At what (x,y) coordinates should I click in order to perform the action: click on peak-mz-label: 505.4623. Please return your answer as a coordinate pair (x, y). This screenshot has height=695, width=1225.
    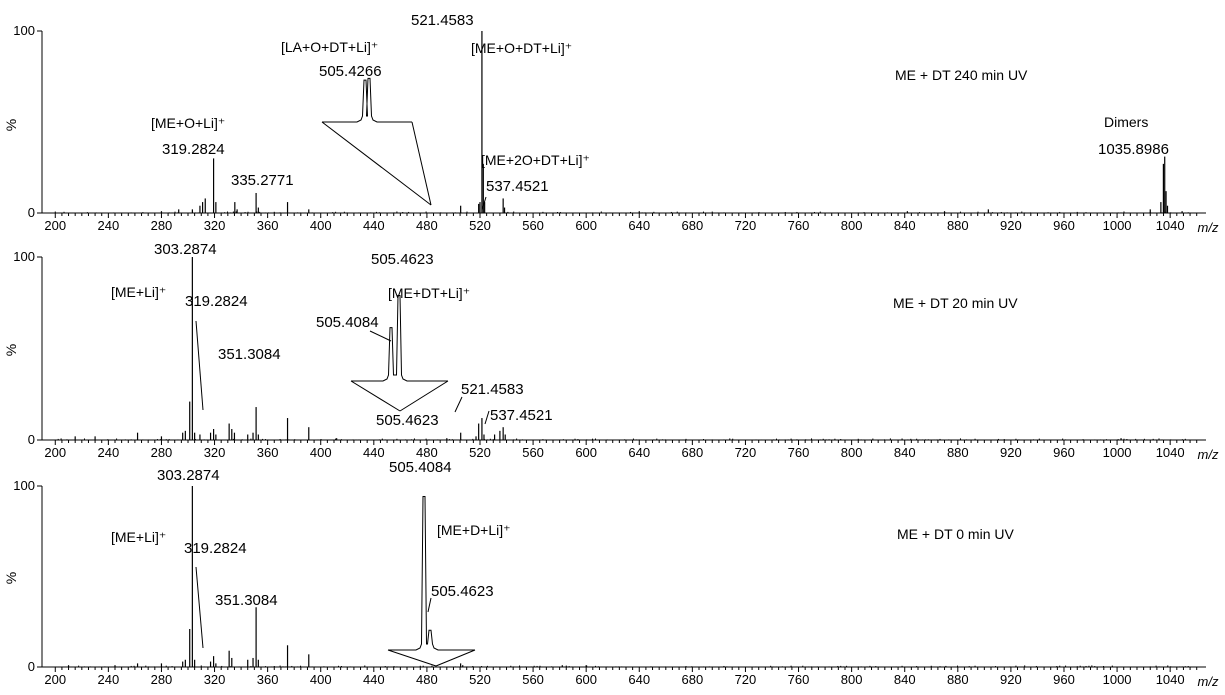
    Looking at the image, I should click on (407, 420).